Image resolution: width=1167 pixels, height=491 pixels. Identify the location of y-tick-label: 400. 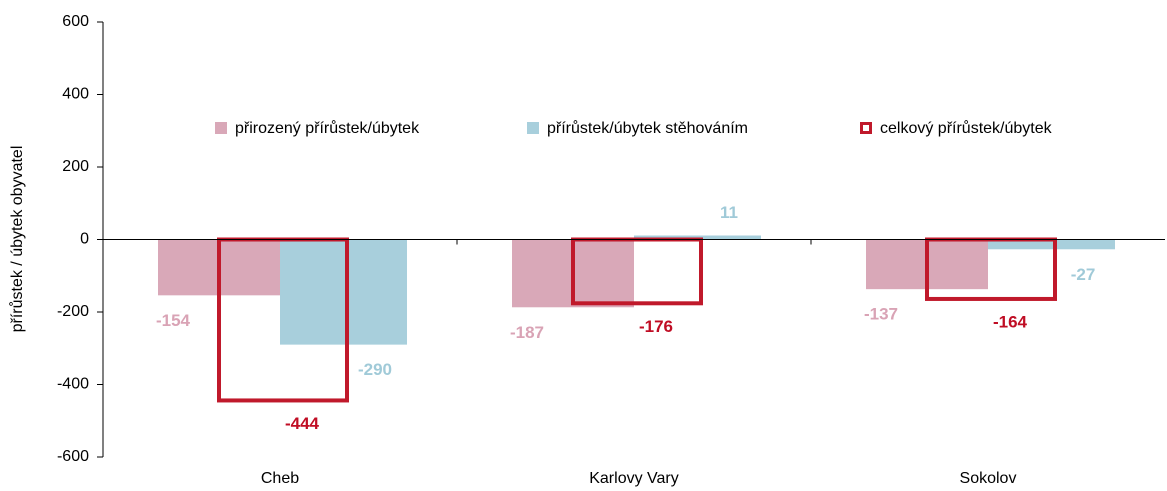
(75, 94).